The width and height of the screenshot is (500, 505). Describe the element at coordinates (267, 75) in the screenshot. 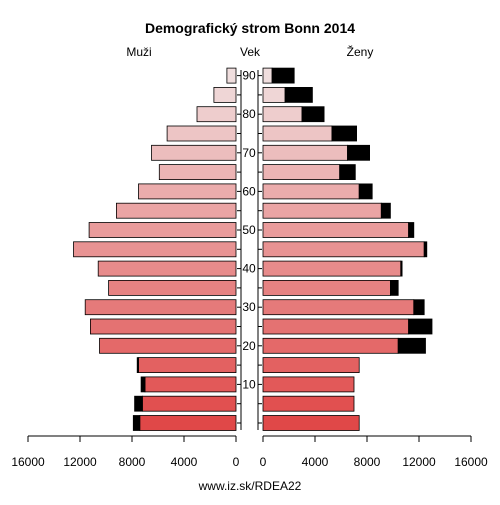

I see `women-bar-90plus` at that location.